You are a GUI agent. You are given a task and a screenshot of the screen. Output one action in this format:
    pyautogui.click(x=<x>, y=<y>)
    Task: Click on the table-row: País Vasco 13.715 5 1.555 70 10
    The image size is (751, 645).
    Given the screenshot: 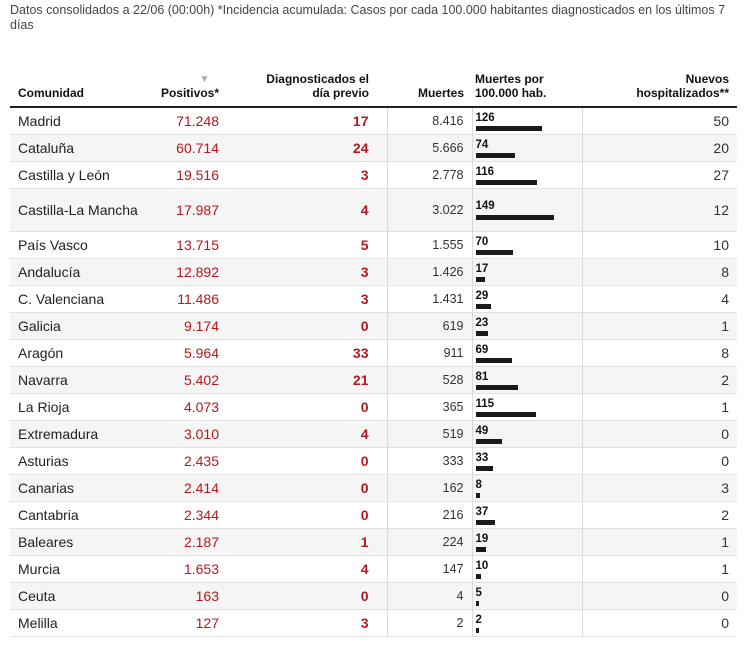 What is the action you would take?
    pyautogui.click(x=373, y=245)
    